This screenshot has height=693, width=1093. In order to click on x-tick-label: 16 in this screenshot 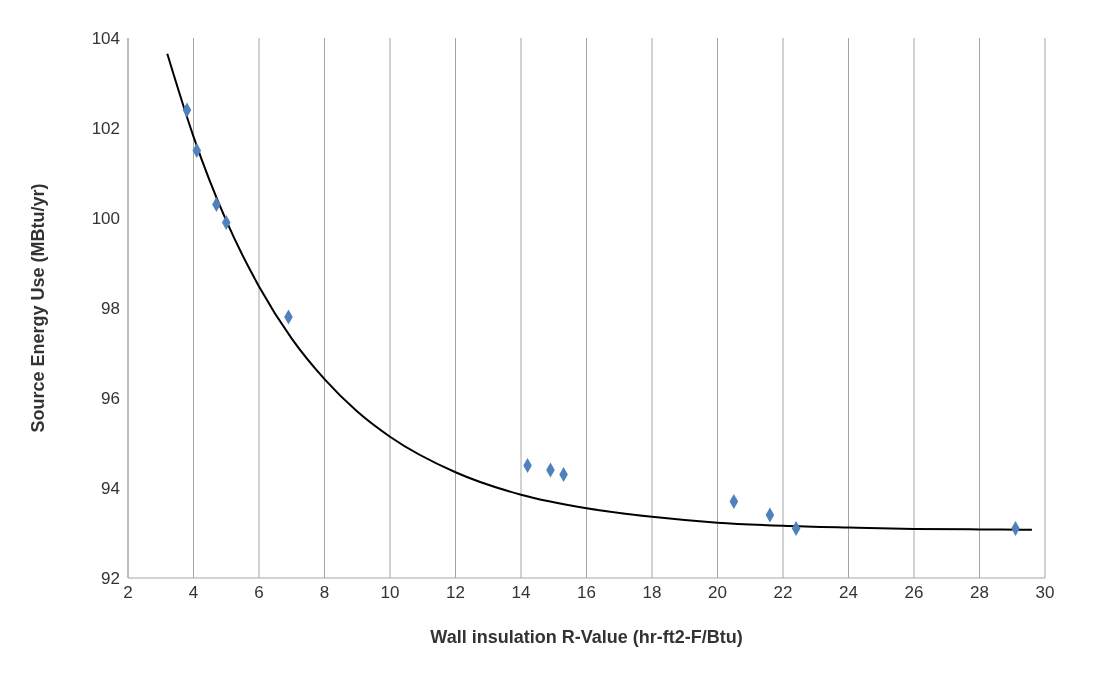, I will do `click(586, 593)`.